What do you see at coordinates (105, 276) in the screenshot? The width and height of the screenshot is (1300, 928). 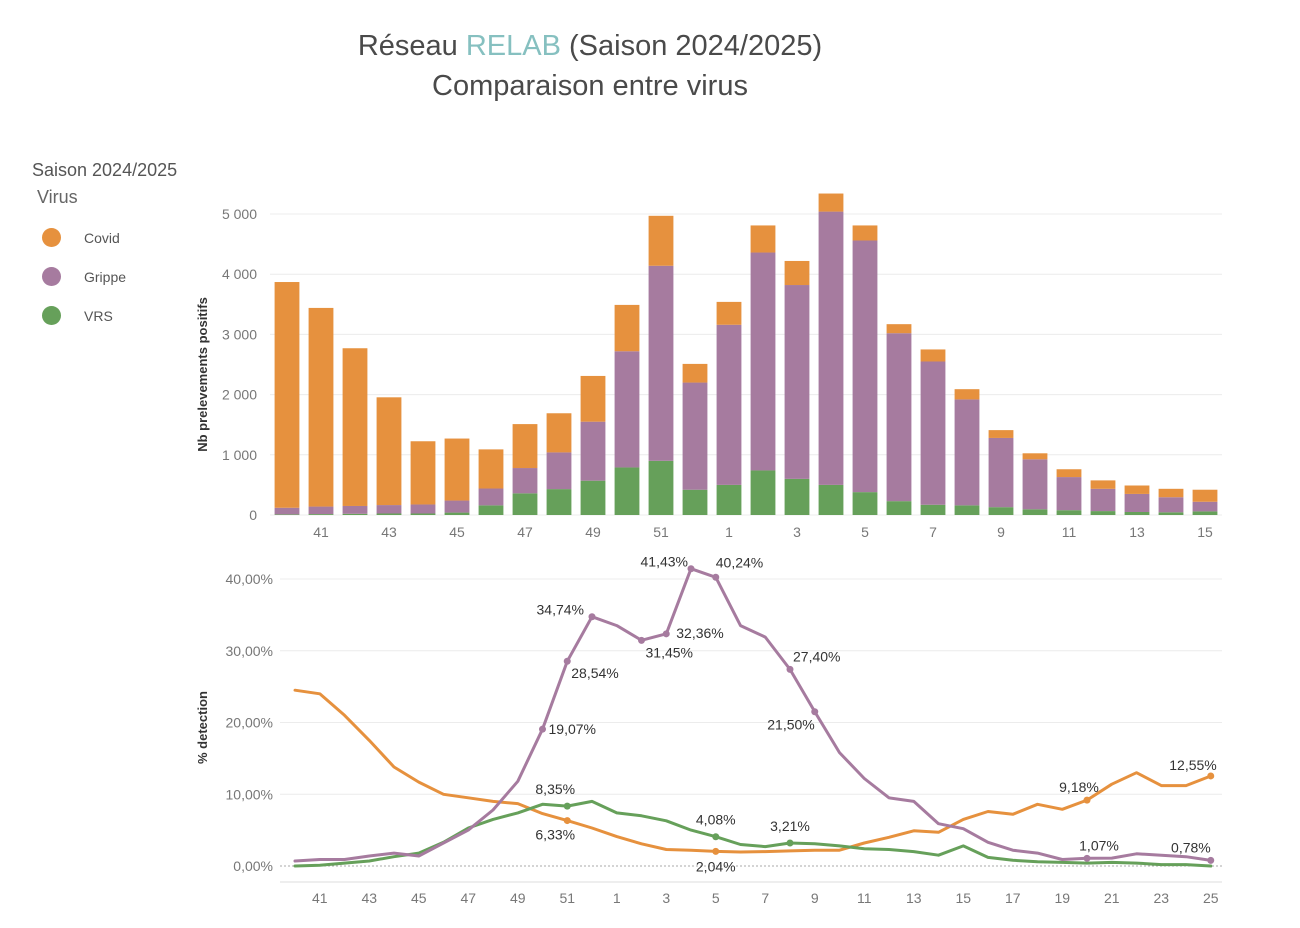 I see `legend-label-grippe: Grippe` at bounding box center [105, 276].